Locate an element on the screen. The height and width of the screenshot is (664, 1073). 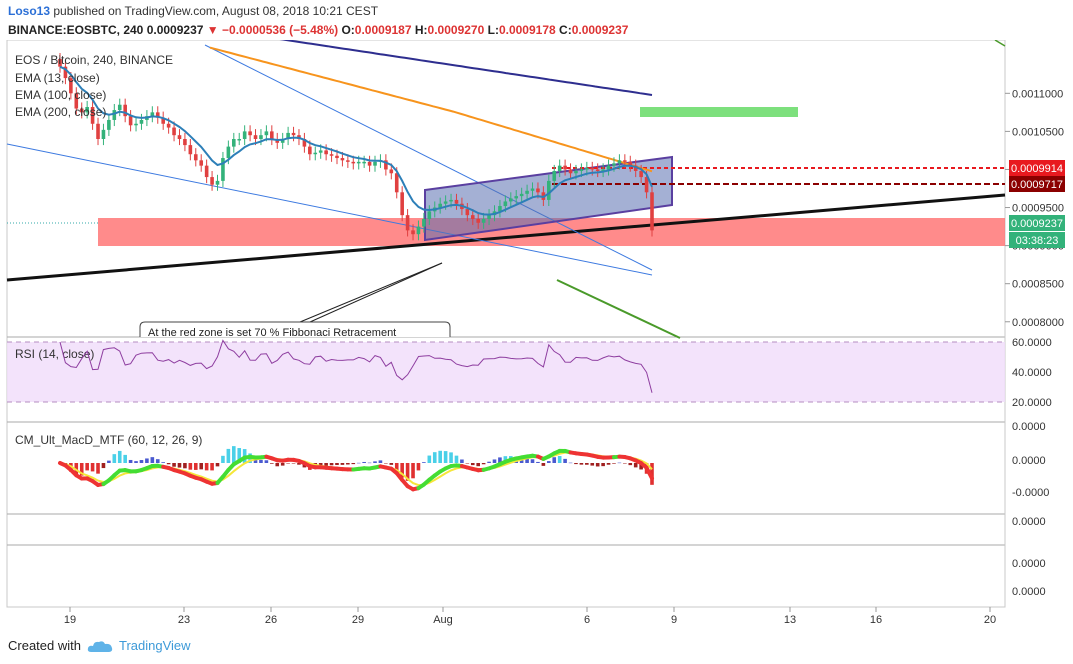
price-label-text: 0.0009237 is located at coordinates (1037, 224).